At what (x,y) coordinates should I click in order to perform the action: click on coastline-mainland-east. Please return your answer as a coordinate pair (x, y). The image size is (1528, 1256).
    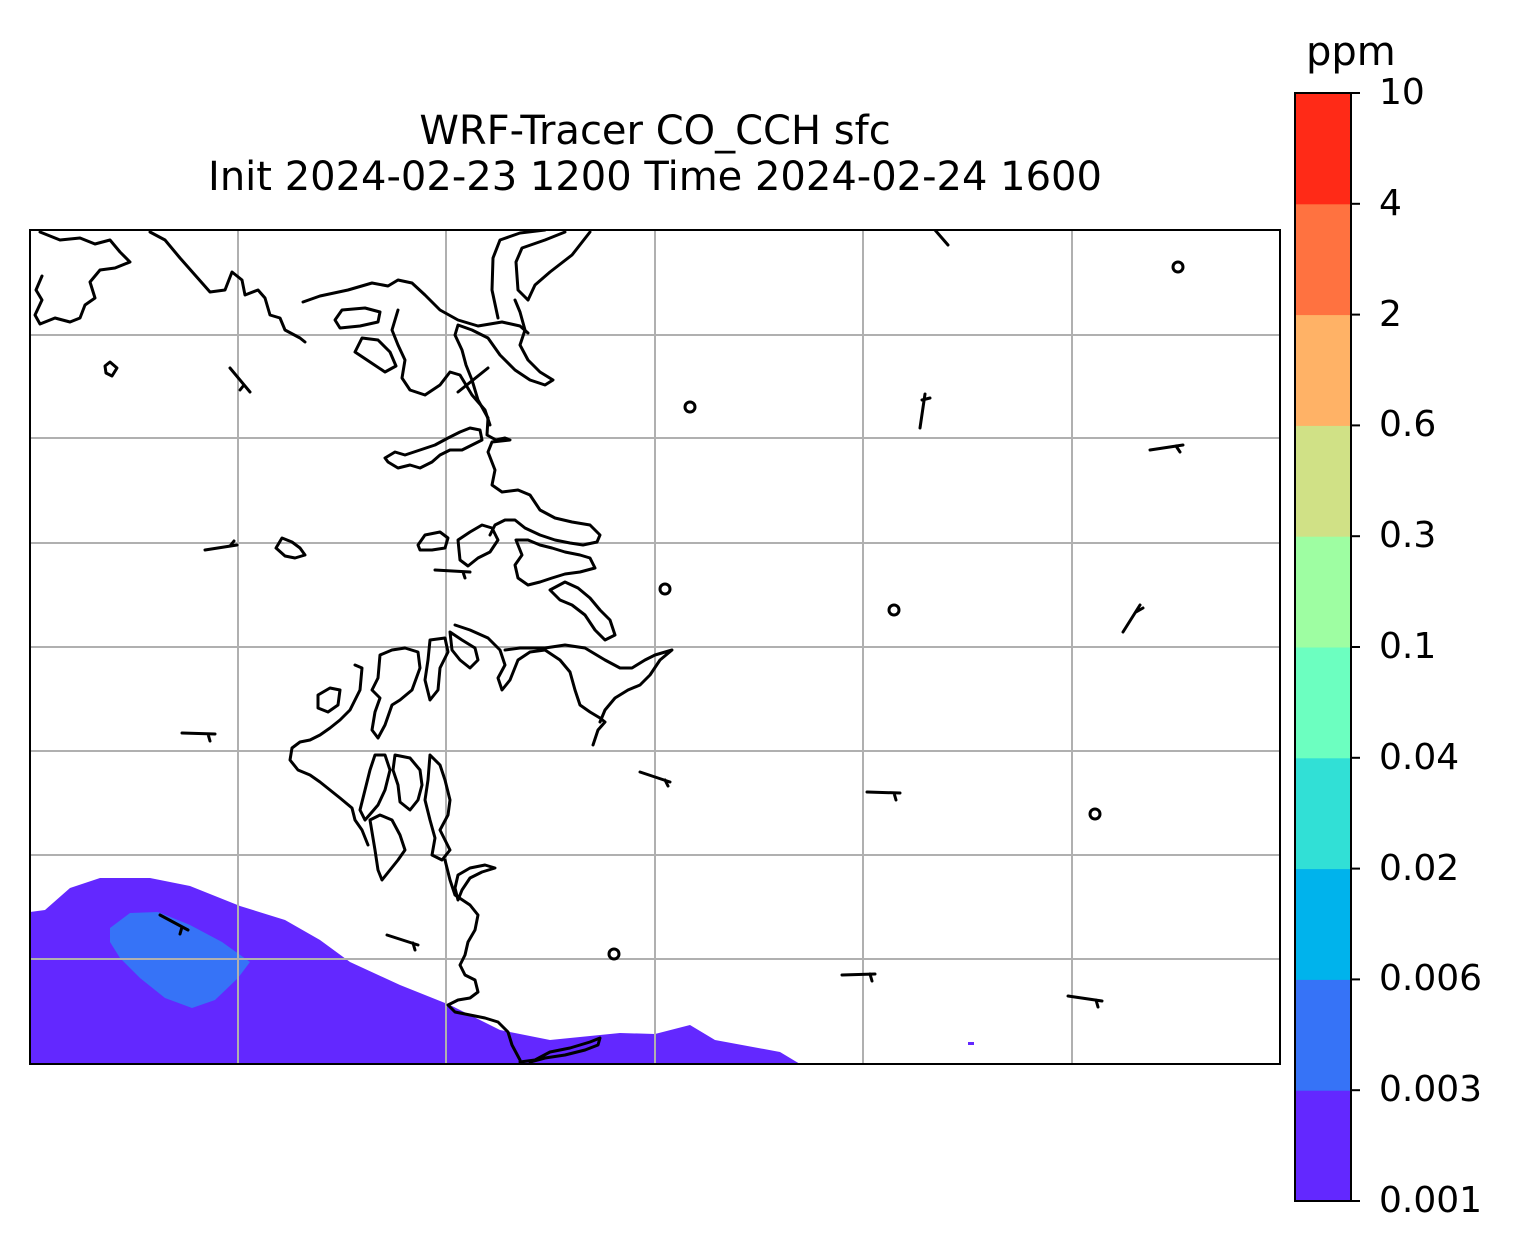
    Looking at the image, I should click on (530, 685).